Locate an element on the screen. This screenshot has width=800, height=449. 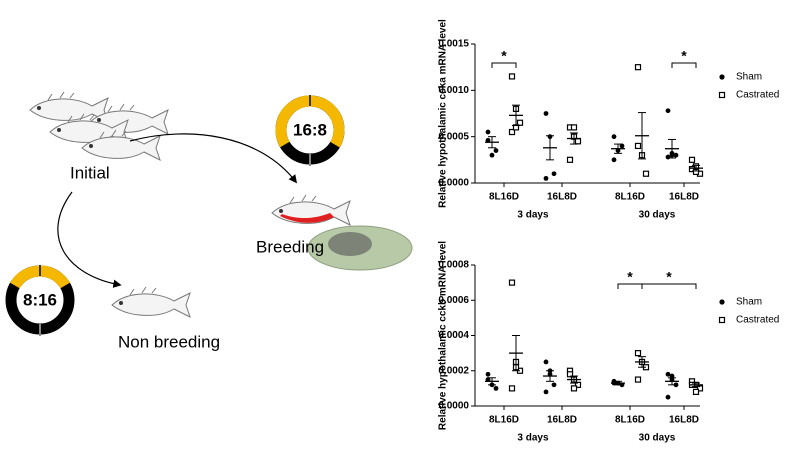
breeding-fish is located at coordinates (311, 210).